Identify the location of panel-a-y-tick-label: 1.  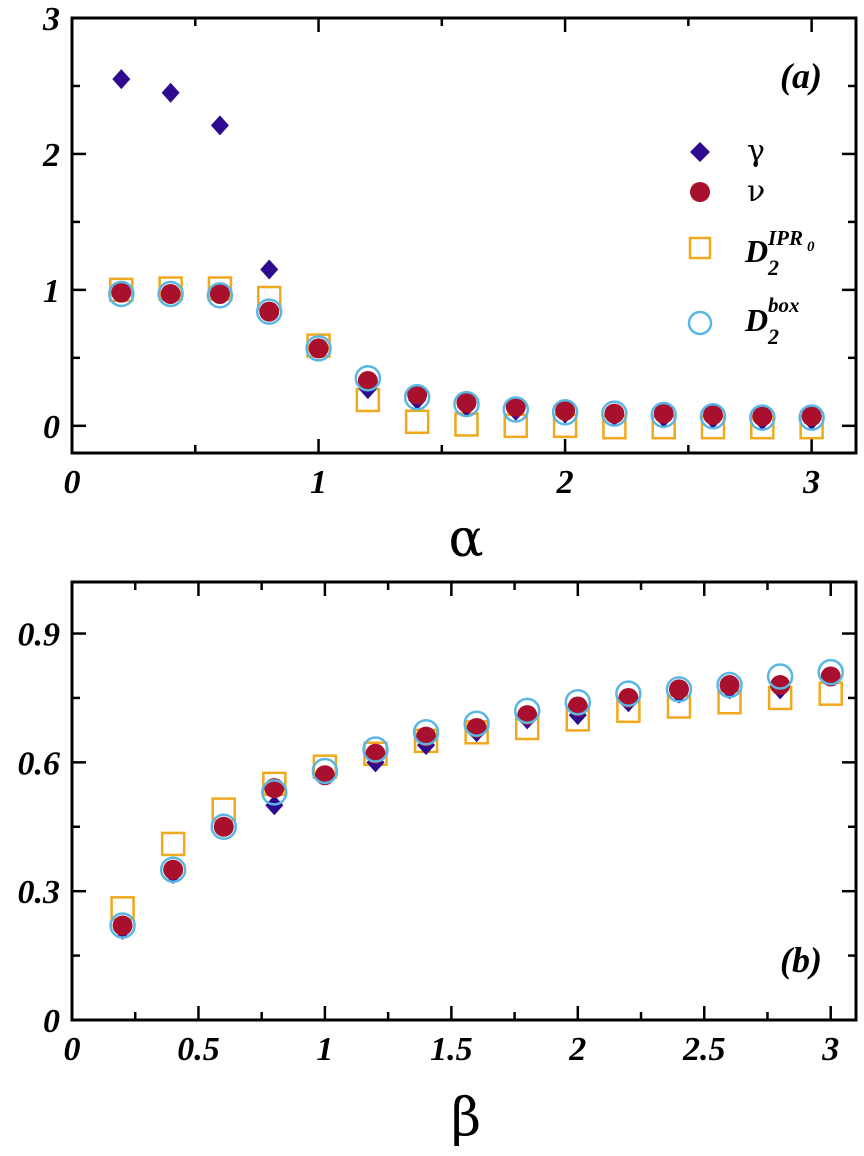
(51, 291).